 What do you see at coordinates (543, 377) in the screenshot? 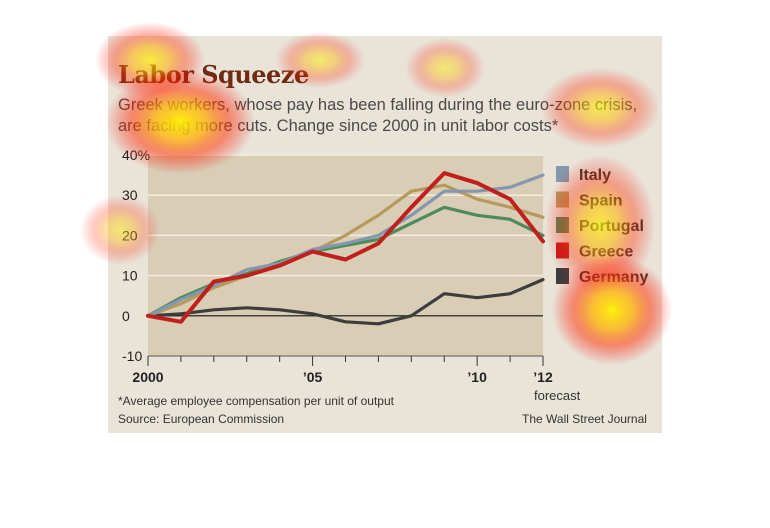
I see `x-tick-label: ’12` at bounding box center [543, 377].